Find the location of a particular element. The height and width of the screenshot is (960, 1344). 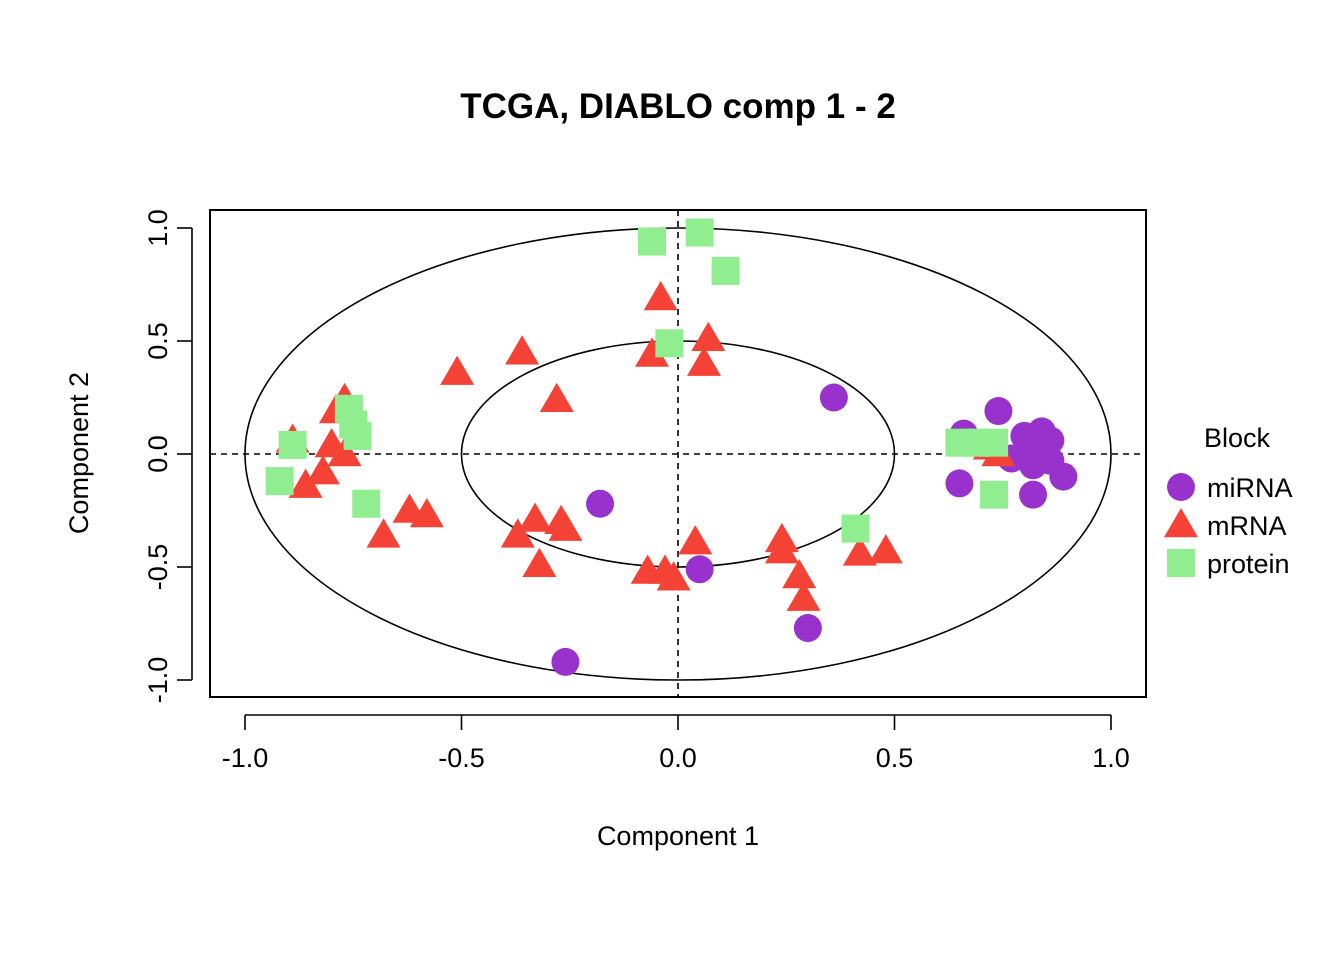

x-tick-label: -0.5 is located at coordinates (461, 758).